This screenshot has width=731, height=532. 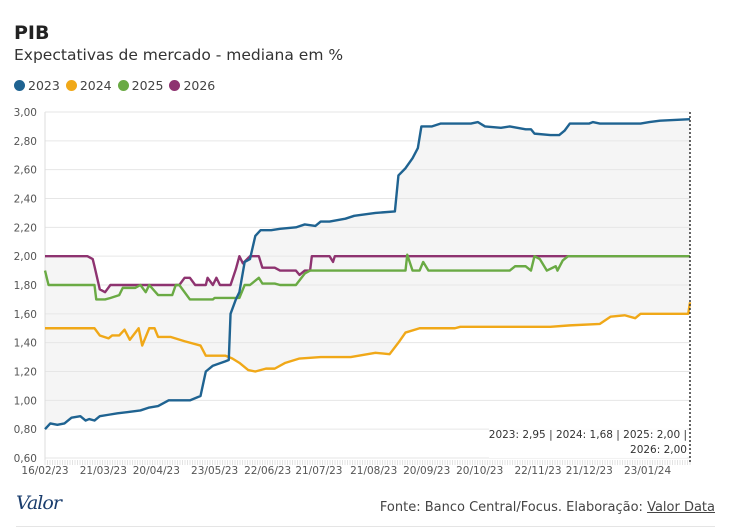 What do you see at coordinates (318, 471) in the screenshot?
I see `x-tick-label: 21/07/23` at bounding box center [318, 471].